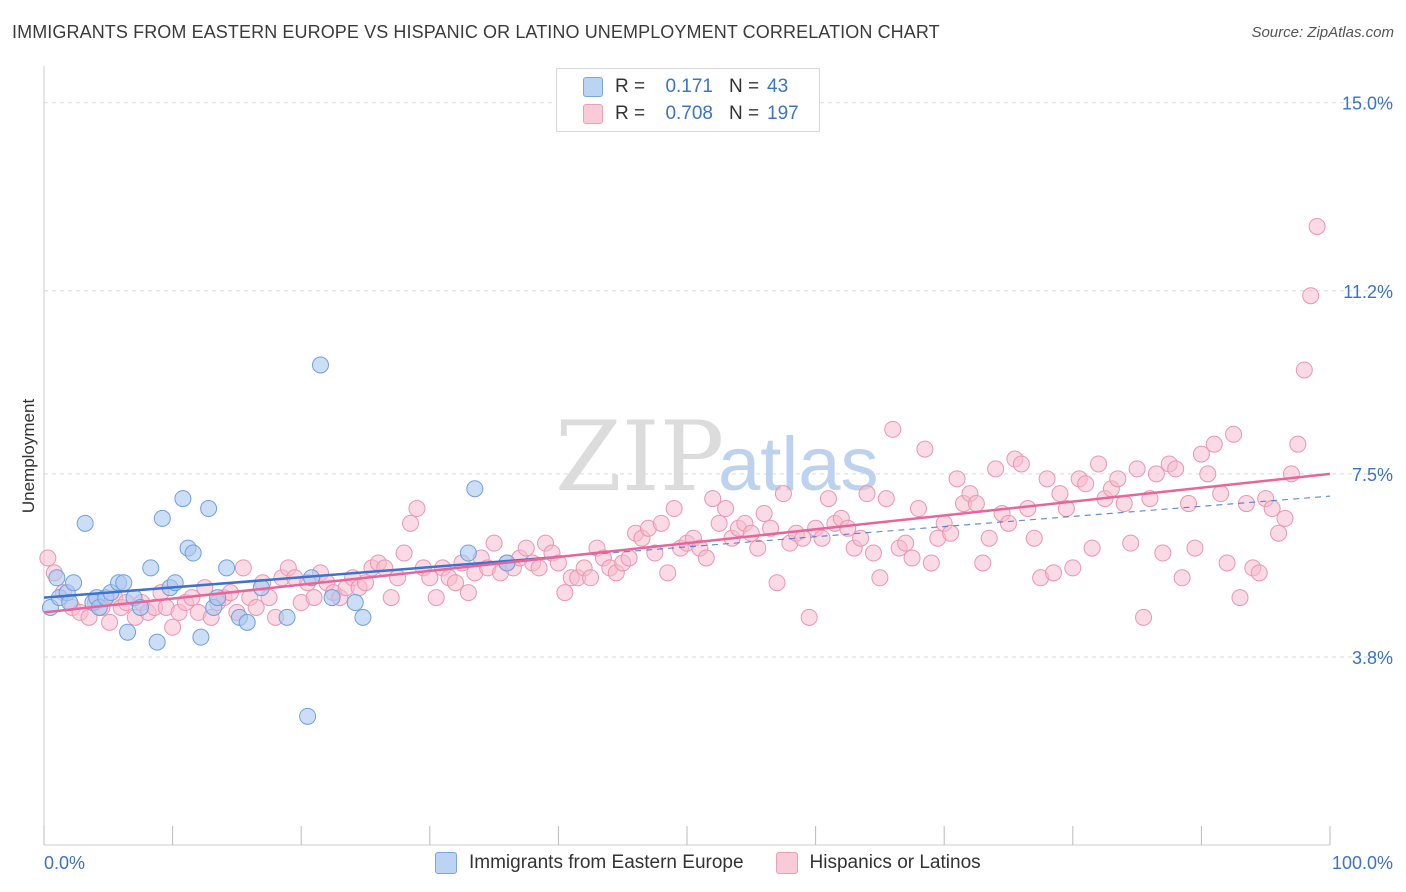 This screenshot has width=1406, height=892. Describe the element at coordinates (301, 577) in the screenshot. I see `blue-trendline` at that location.